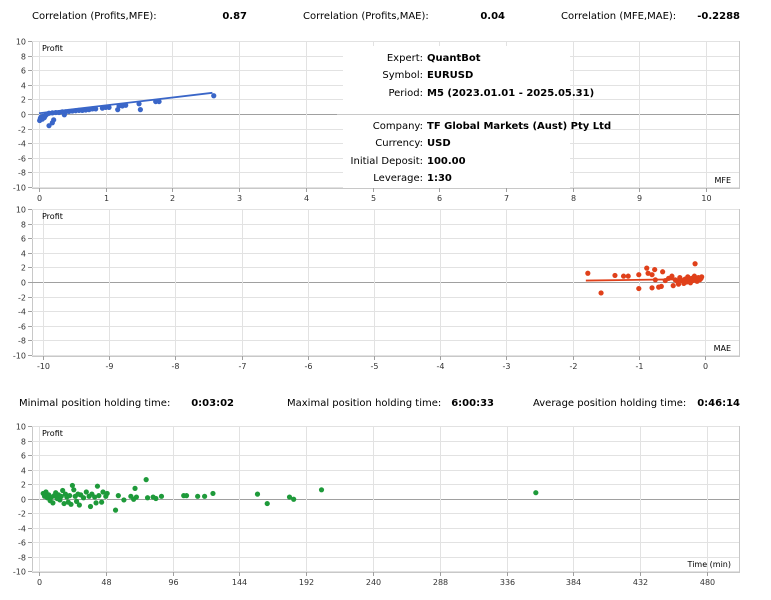 The height and width of the screenshot is (600, 771). What do you see at coordinates (573, 198) in the screenshot?
I see `x-tick-label: 8` at bounding box center [573, 198].